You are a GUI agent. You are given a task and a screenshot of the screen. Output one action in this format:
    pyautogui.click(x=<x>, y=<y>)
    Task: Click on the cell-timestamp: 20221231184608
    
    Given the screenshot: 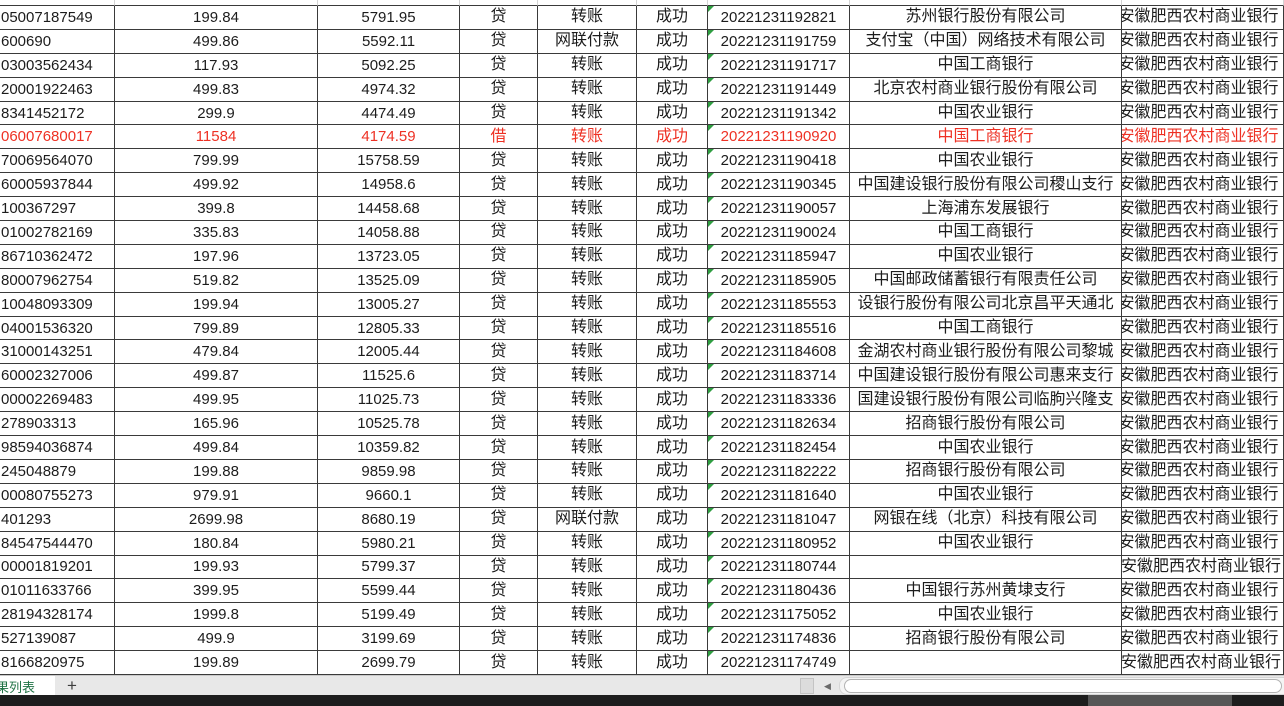 What is the action you would take?
    pyautogui.click(x=779, y=352)
    